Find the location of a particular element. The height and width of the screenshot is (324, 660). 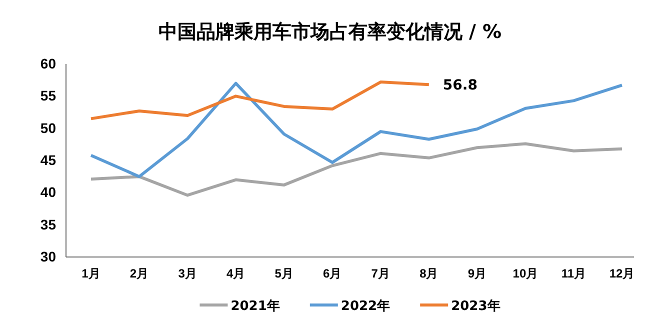

x-tick-label: 6月 is located at coordinates (332, 273).